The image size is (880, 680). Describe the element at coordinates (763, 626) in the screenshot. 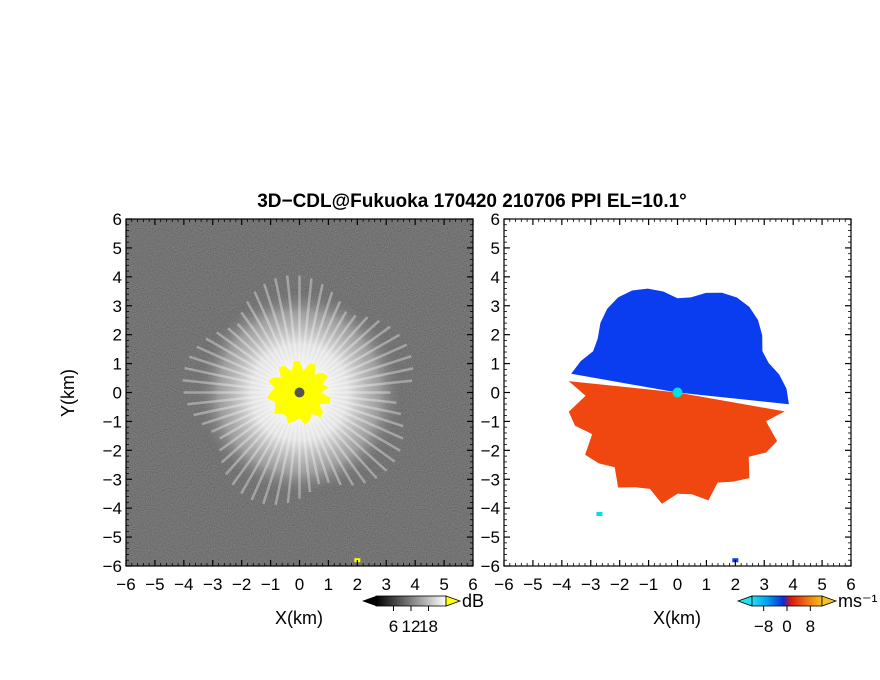

I see `colorbar-tick-label: −8` at that location.